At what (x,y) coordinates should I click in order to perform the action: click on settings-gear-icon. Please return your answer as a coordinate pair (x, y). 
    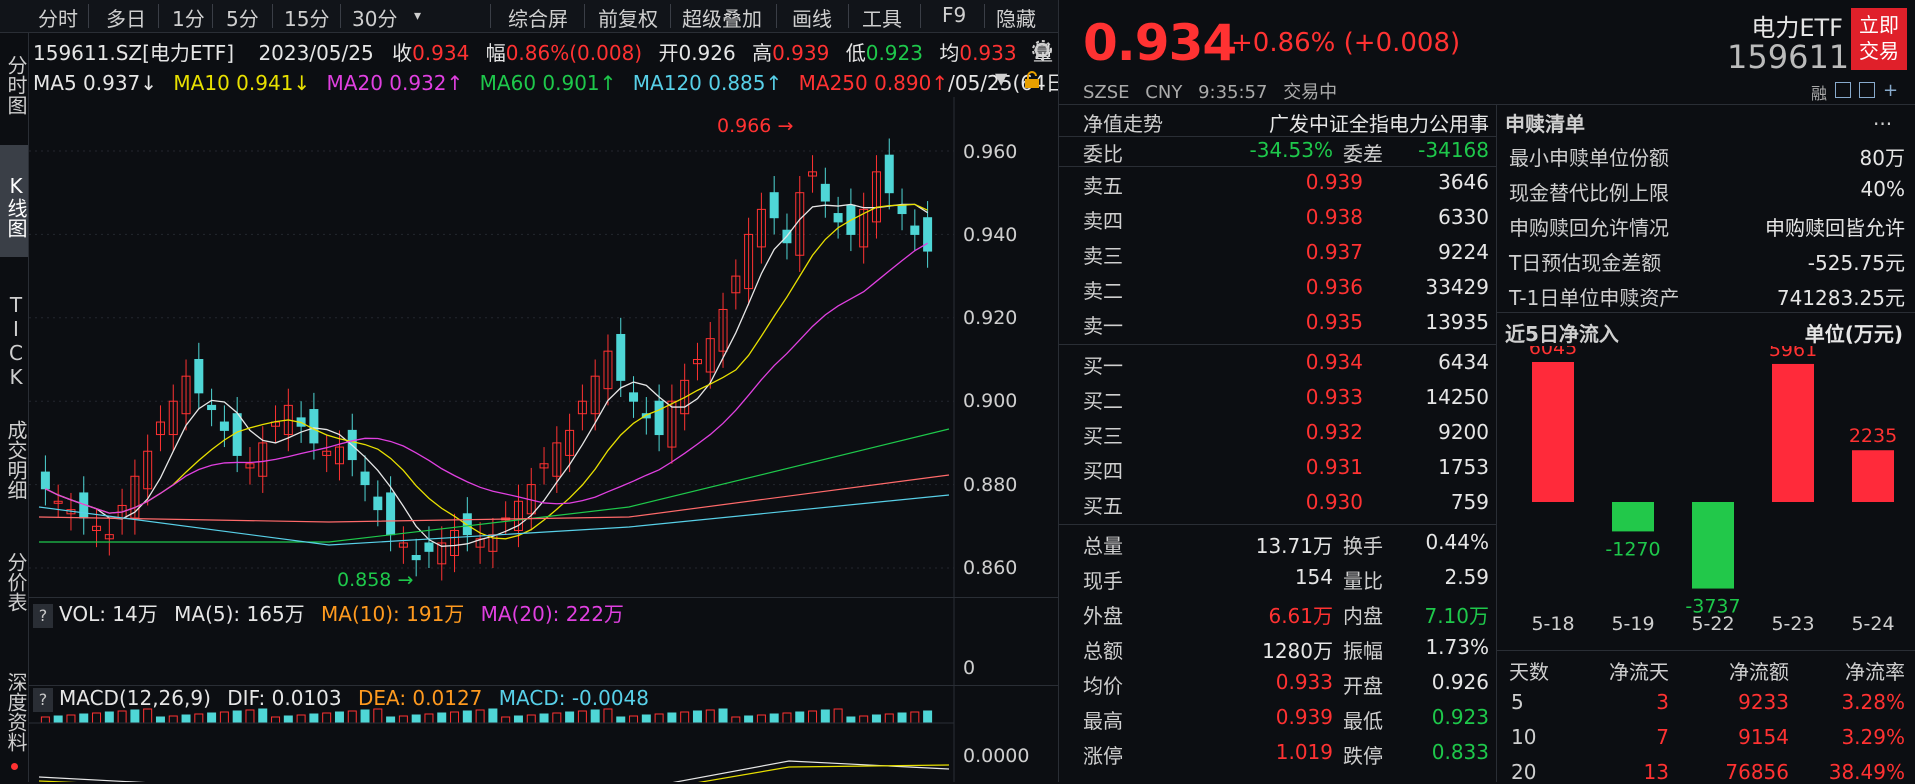
    Looking at the image, I should click on (1042, 50).